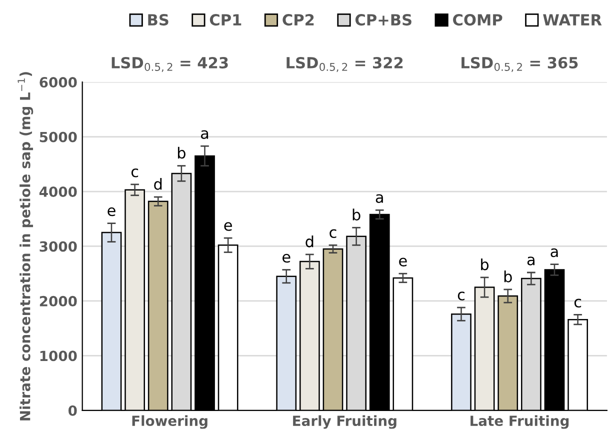 This screenshot has height=432, width=610. I want to click on y-tick-label: 4000, so click(58, 191).